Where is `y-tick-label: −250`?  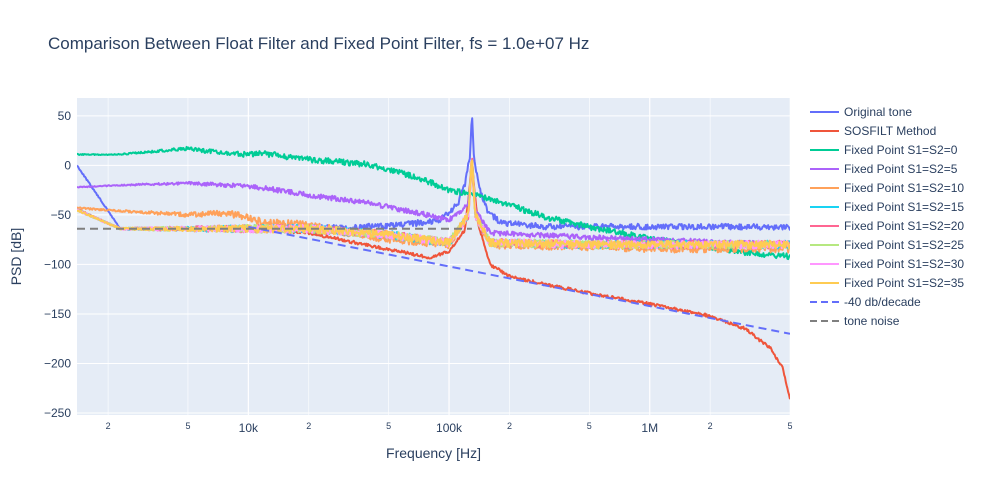
y-tick-label: −250 is located at coordinates (57, 413).